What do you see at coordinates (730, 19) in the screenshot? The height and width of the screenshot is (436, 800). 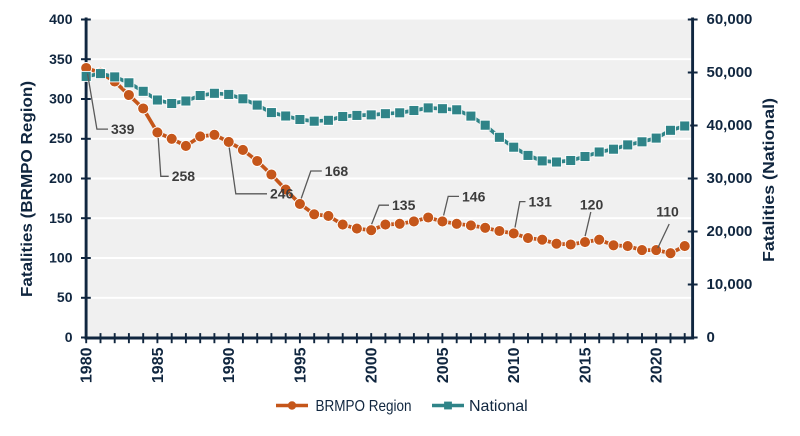 I see `svg-text: 60,000` at bounding box center [730, 19].